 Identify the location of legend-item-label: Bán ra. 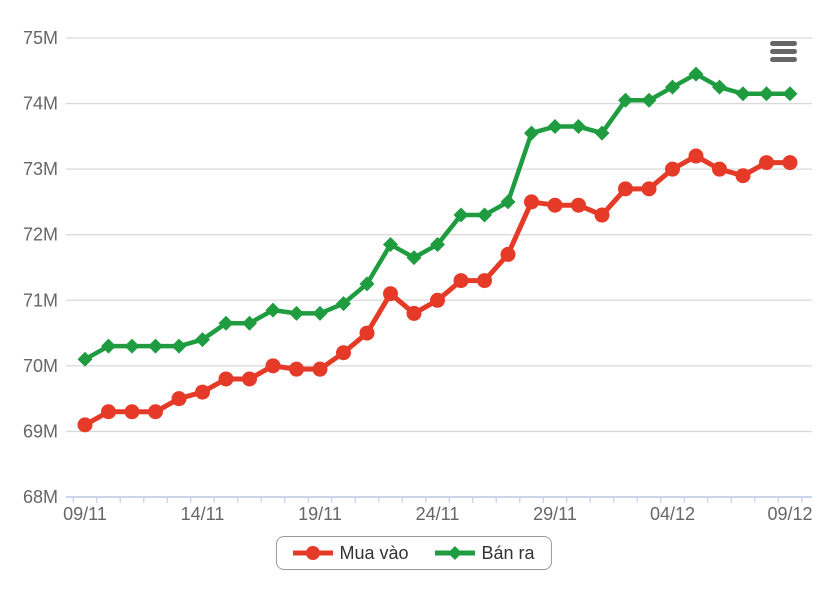
(508, 553).